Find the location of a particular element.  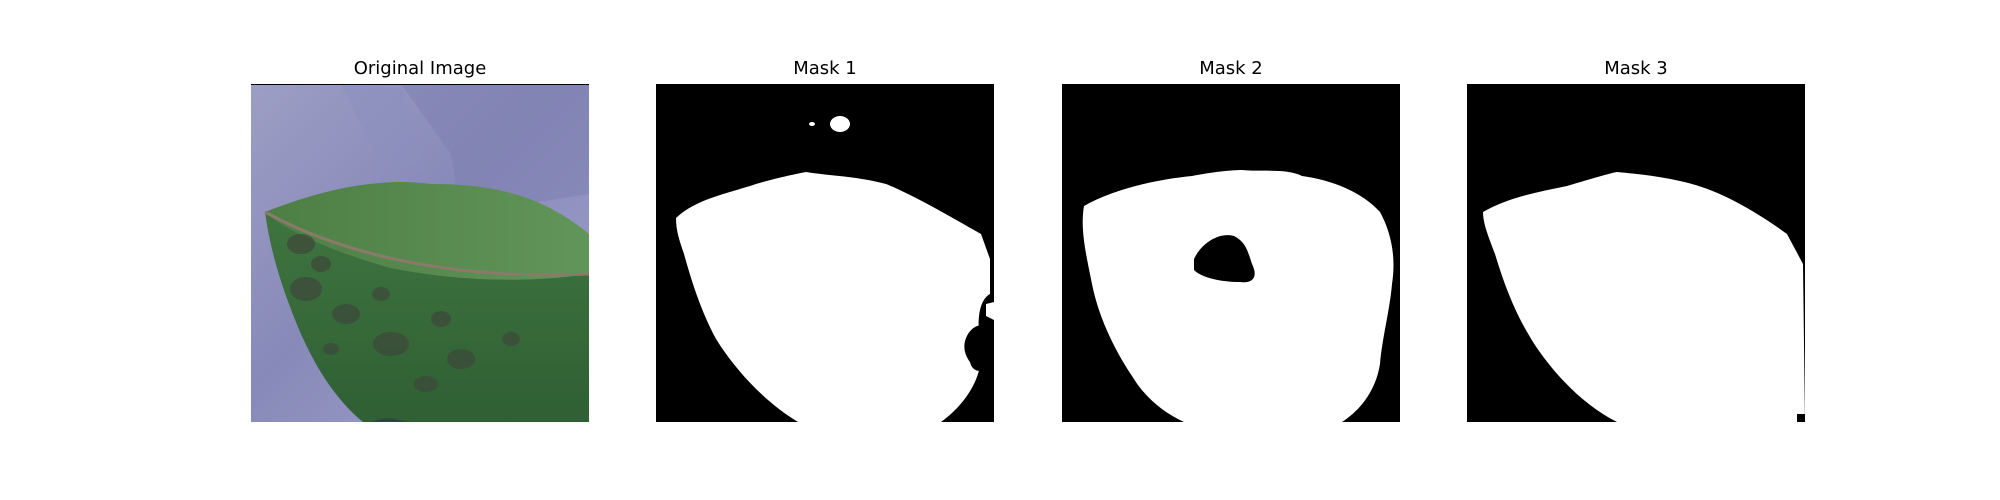

panel-mask-3: Mask 3 is located at coordinates (1636, 247).